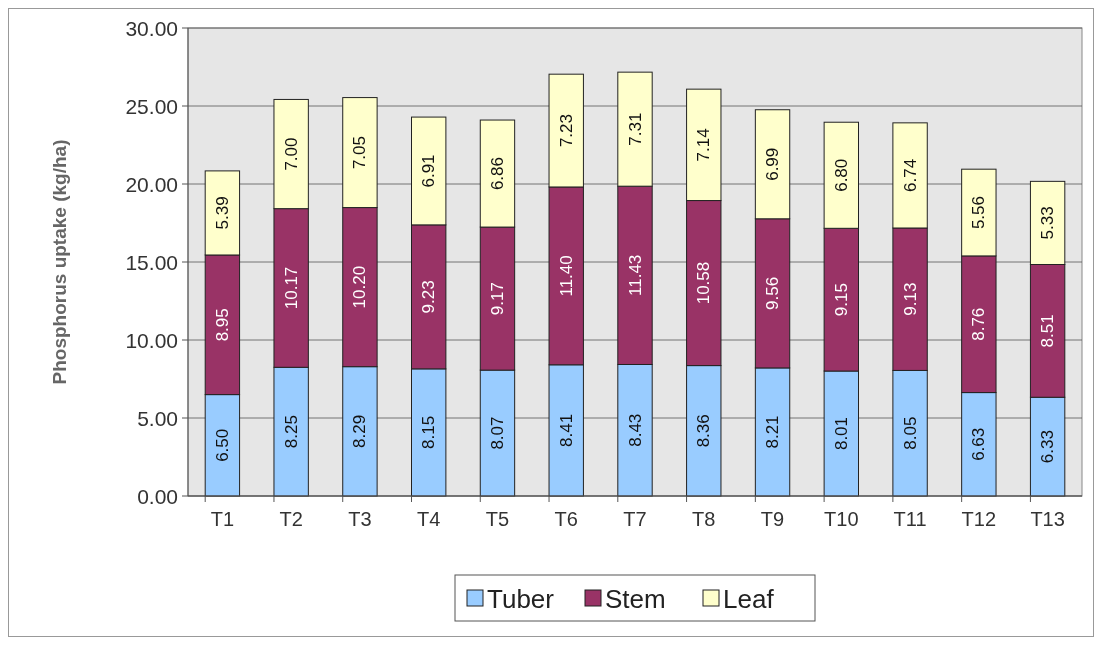  What do you see at coordinates (151, 28) in the screenshot?
I see `y-tick-label: 30.00` at bounding box center [151, 28].